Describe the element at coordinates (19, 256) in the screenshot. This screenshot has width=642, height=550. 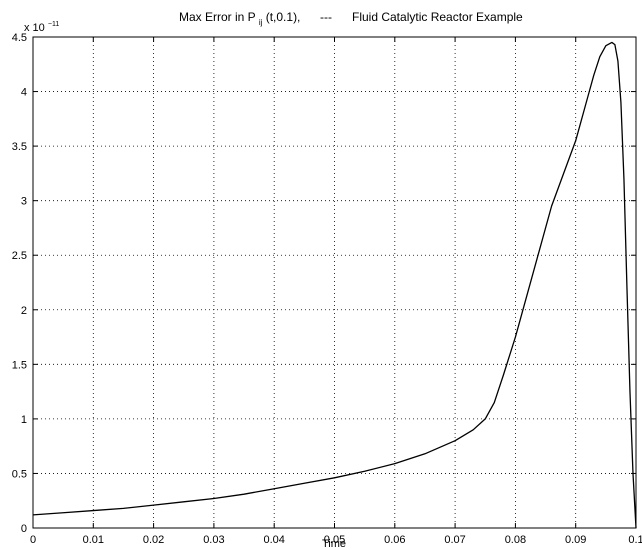
I see `y-tick-label: 2.5` at that location.